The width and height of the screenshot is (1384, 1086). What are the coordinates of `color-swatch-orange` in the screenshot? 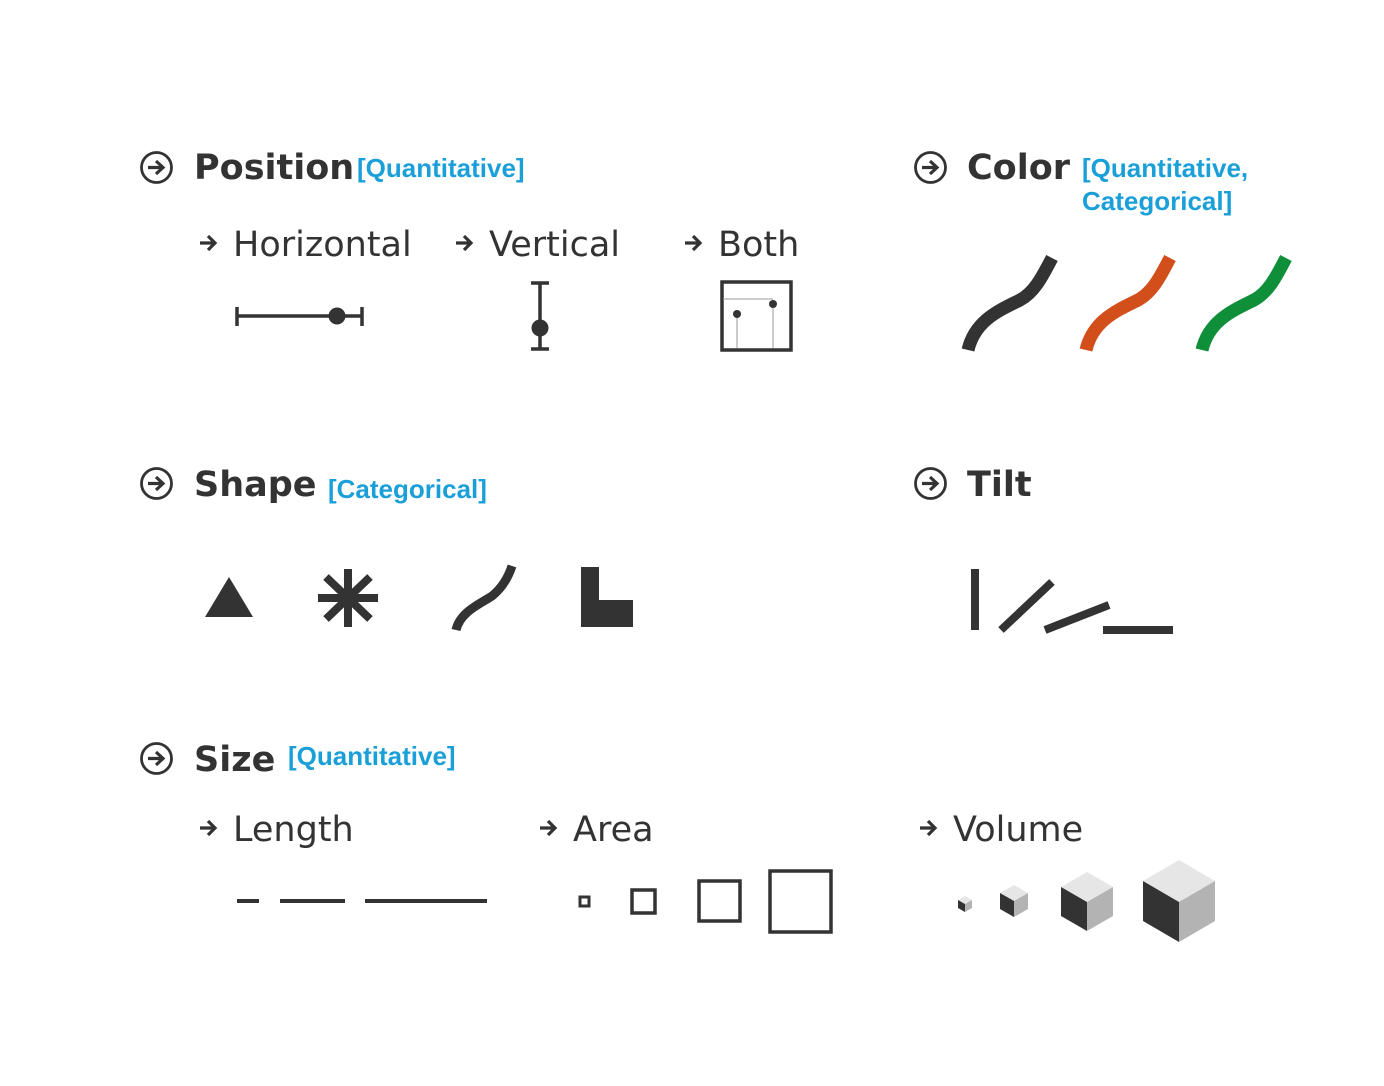 It's located at (1127, 303).